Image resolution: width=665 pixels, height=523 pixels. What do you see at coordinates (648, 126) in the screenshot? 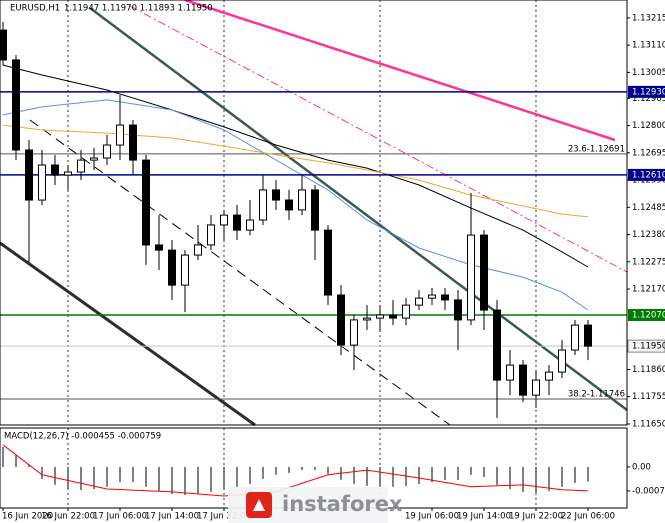
I see `y-tick-label: 1.12800` at bounding box center [648, 126].